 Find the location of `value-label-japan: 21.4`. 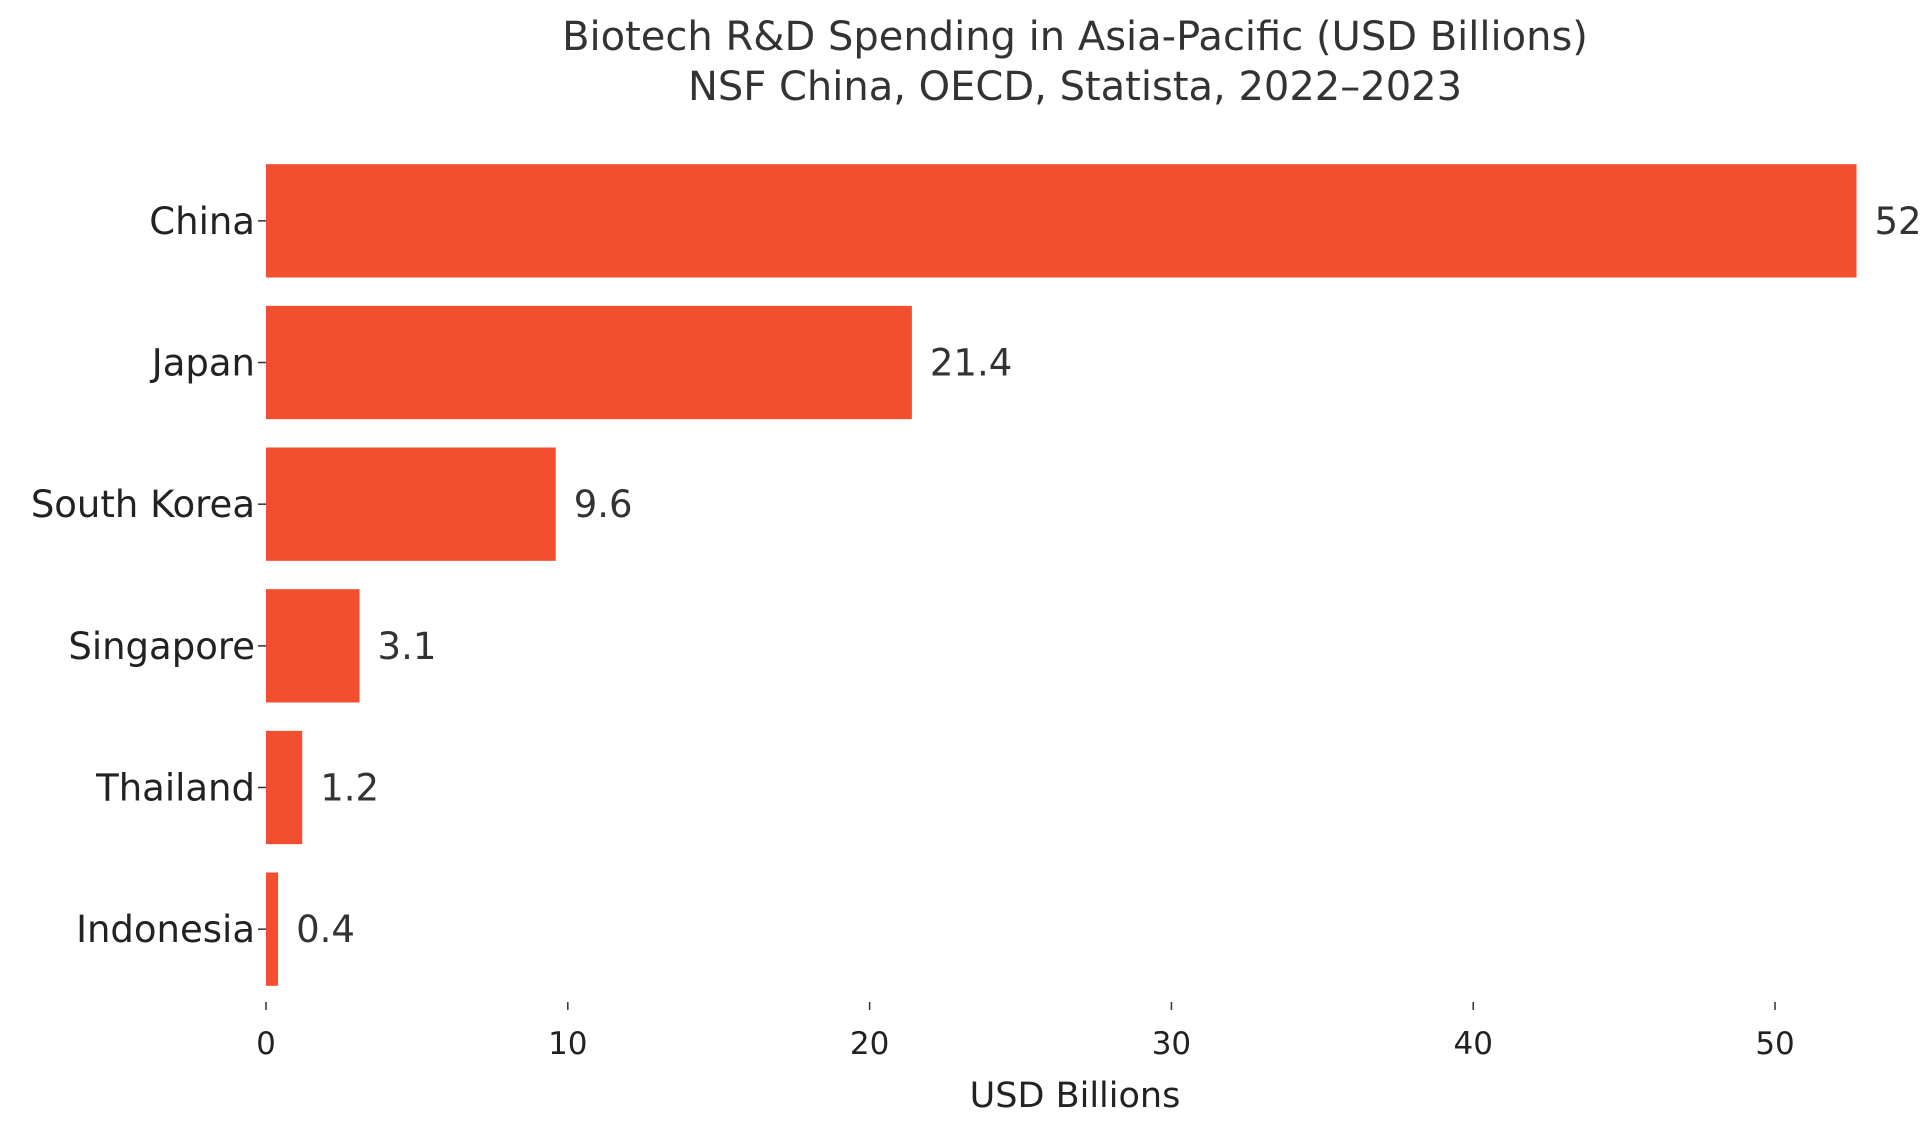

value-label-japan: 21.4 is located at coordinates (971, 363).